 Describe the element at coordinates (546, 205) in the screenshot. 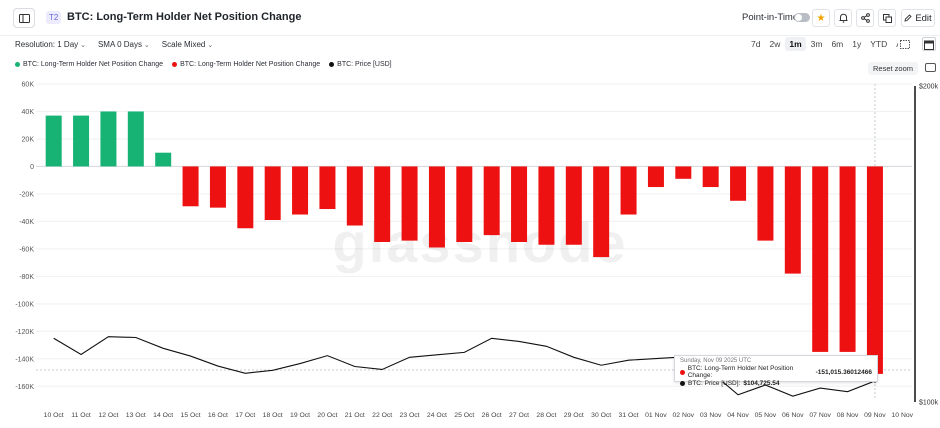

I see `bar-28-oct` at that location.